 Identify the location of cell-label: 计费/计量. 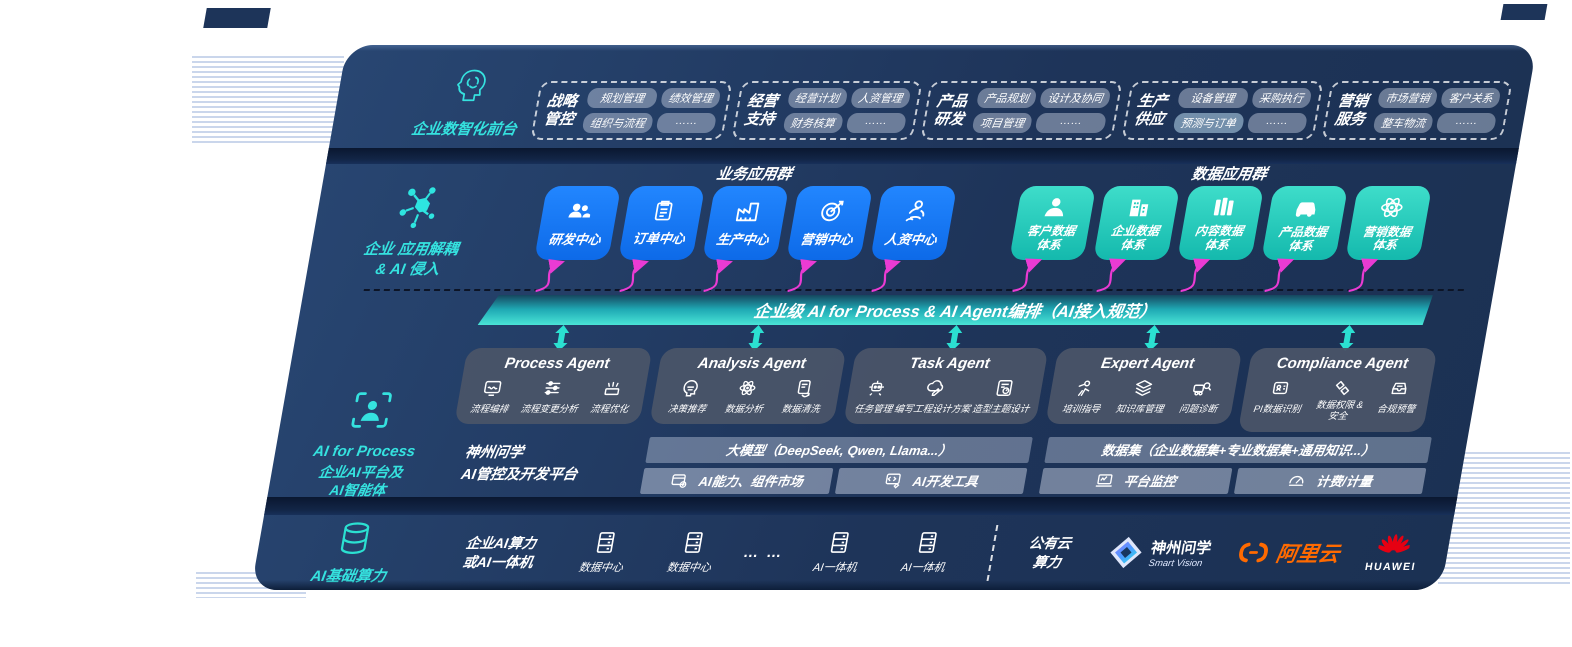
(1344, 481).